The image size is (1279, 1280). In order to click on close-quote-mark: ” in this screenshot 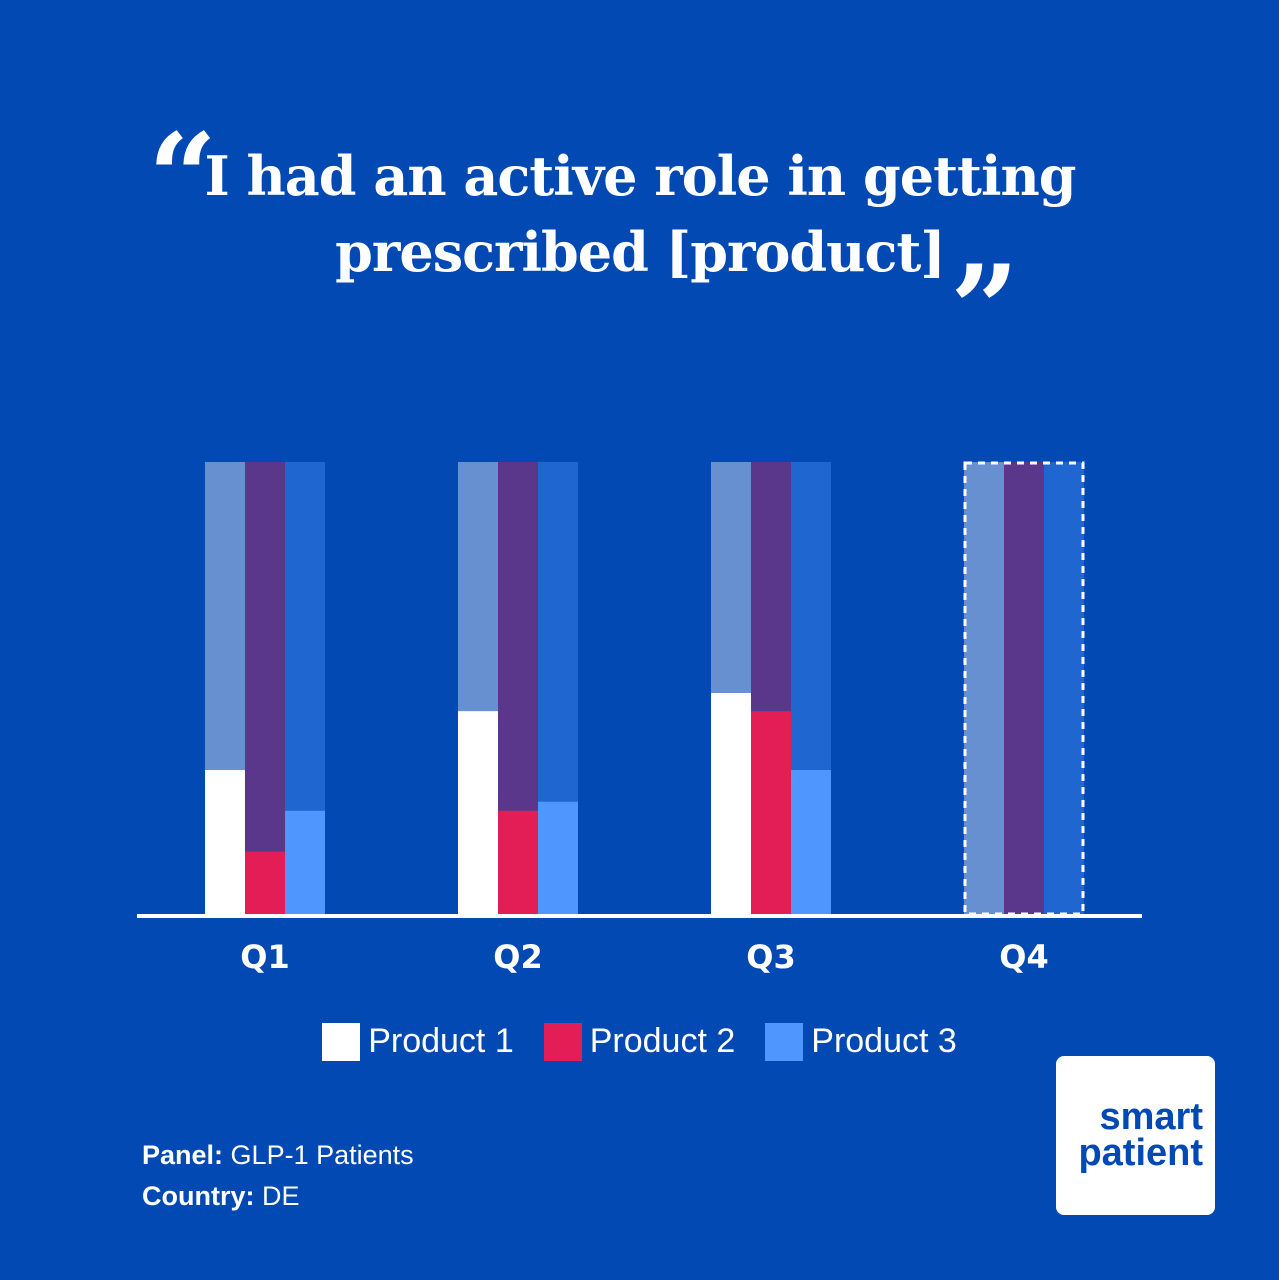, I will do `click(985, 309)`.